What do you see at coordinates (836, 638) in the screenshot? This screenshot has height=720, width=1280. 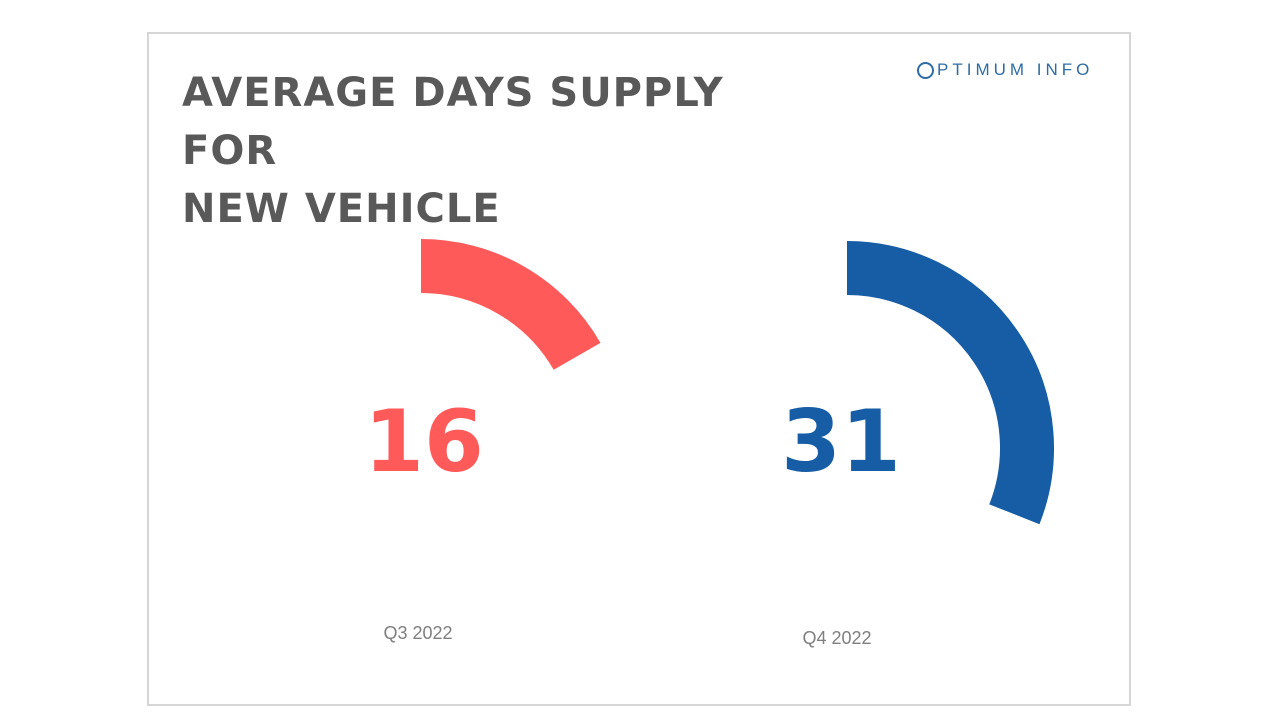 I see `gauge-label-q4: Q4 2022` at bounding box center [836, 638].